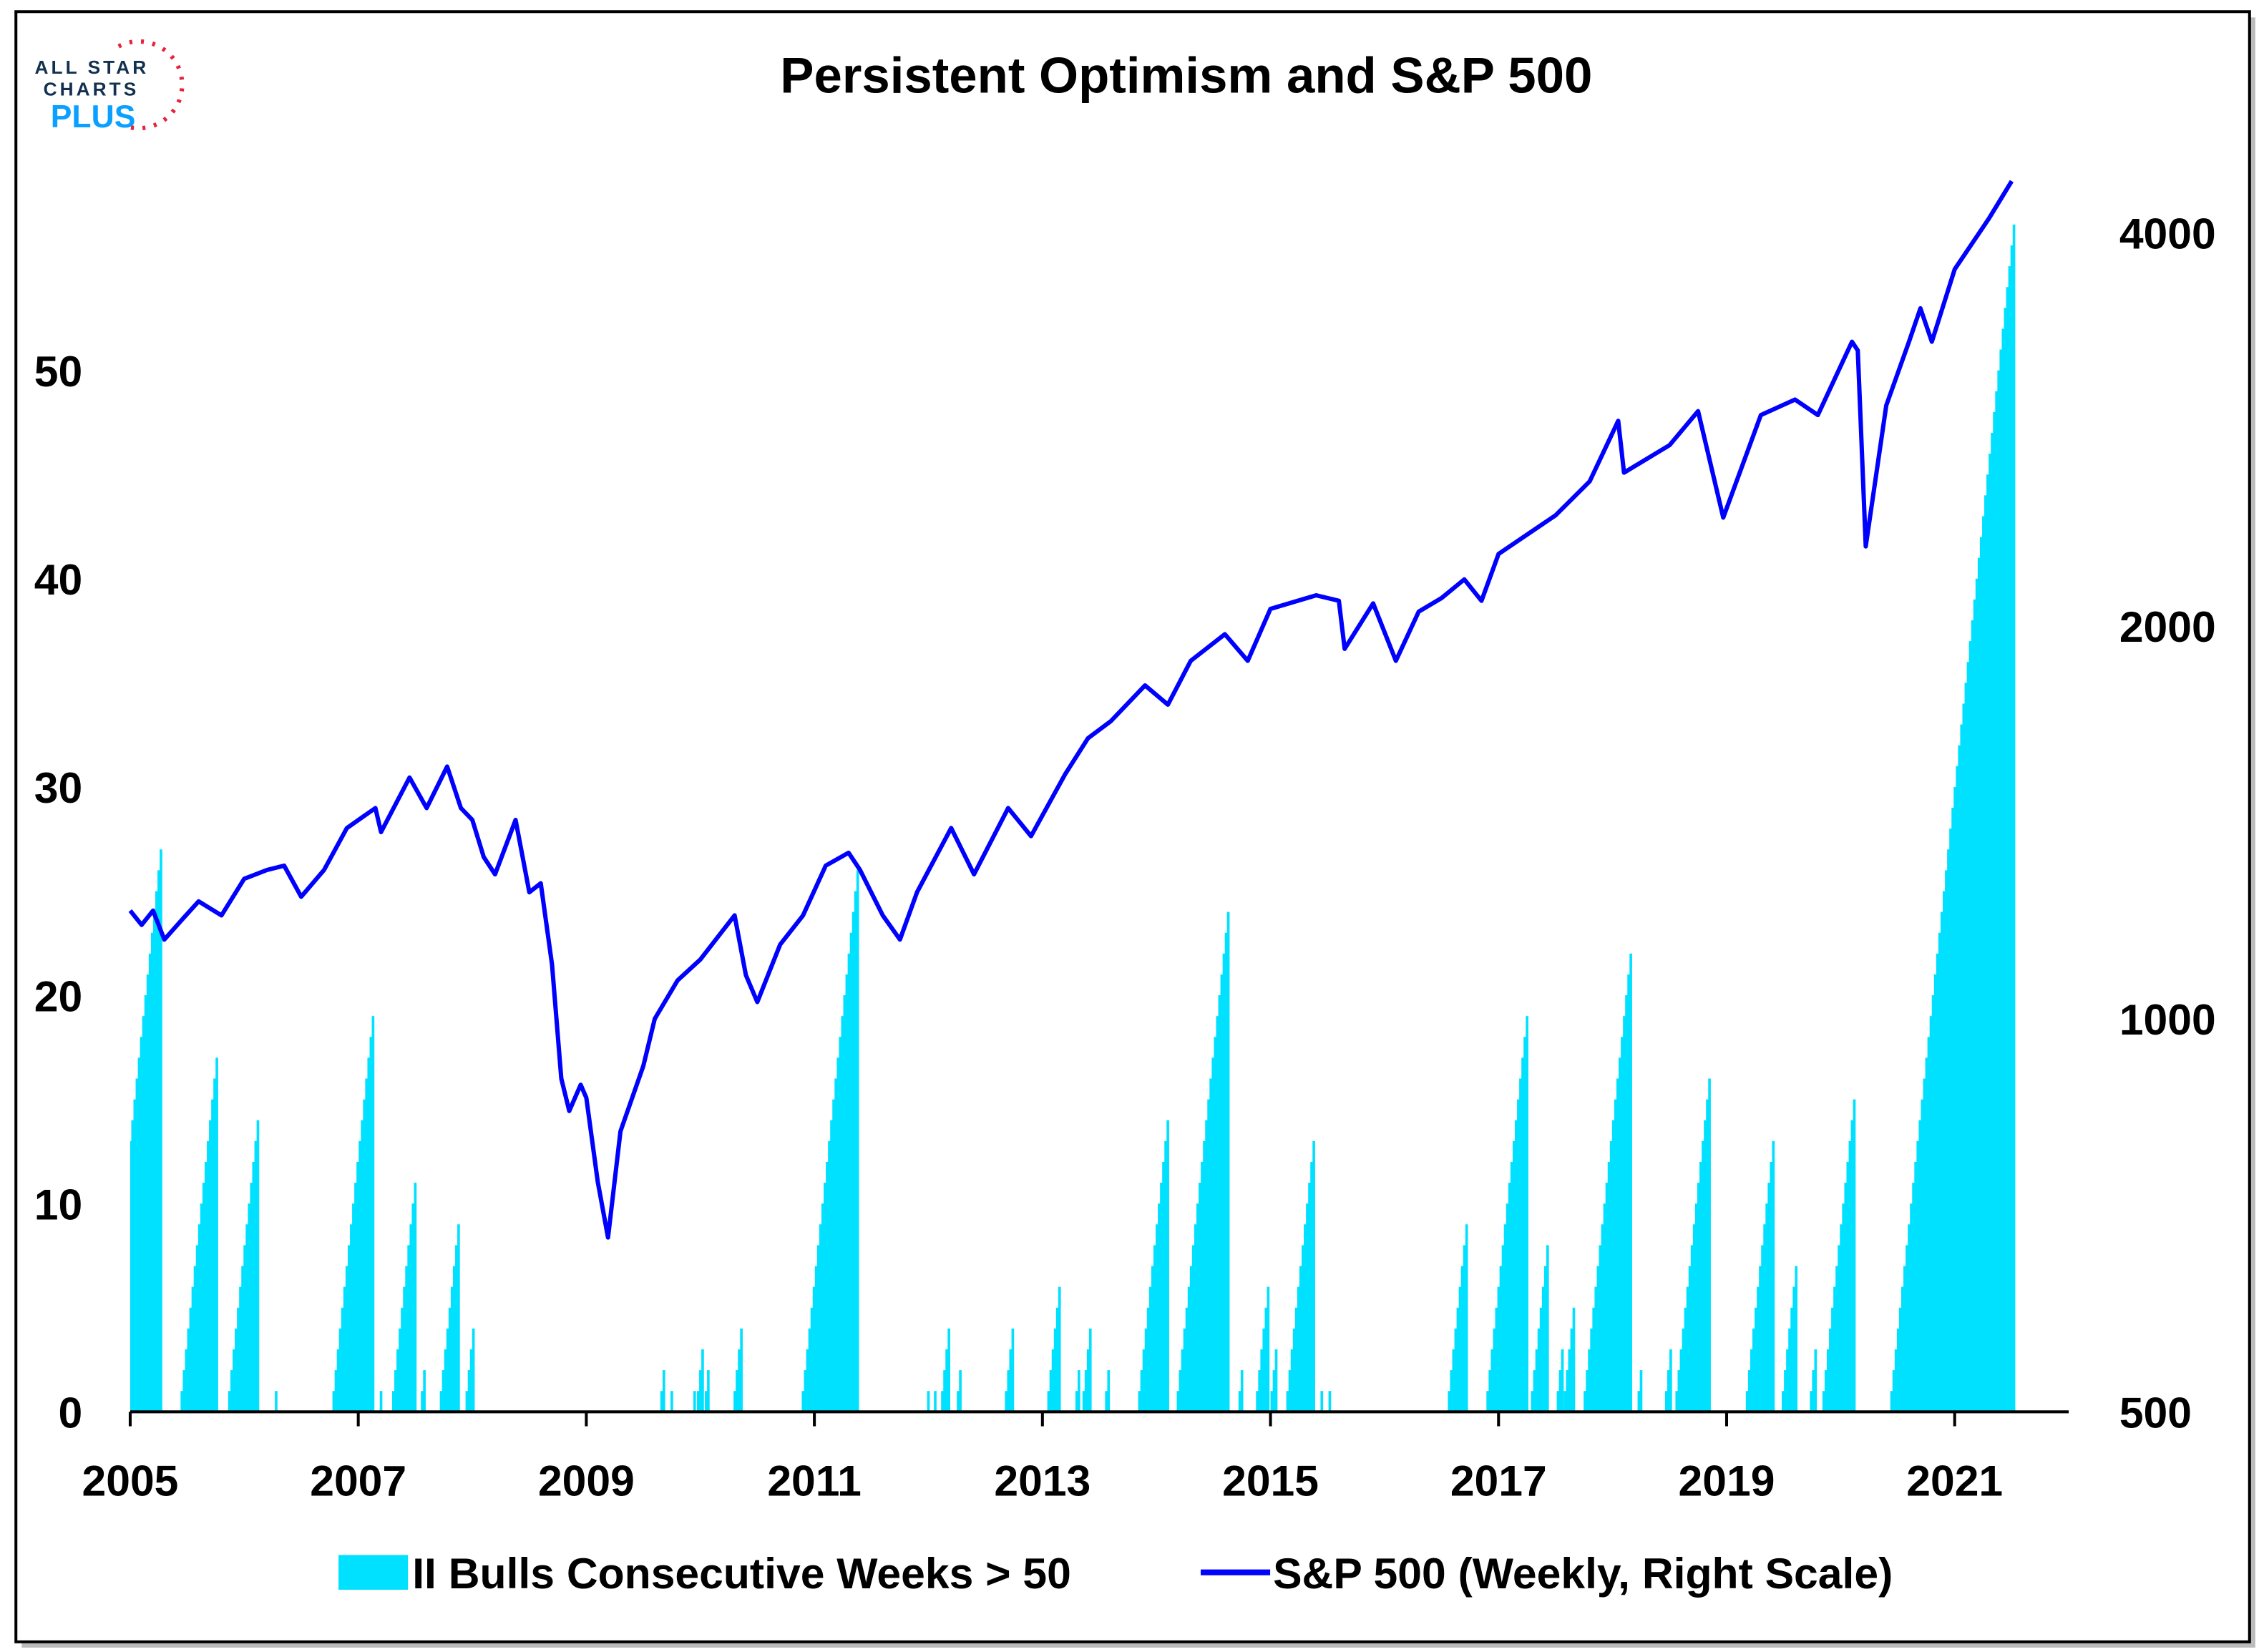  Describe the element at coordinates (1270, 1481) in the screenshot. I see `x-tick-label: 2015` at that location.